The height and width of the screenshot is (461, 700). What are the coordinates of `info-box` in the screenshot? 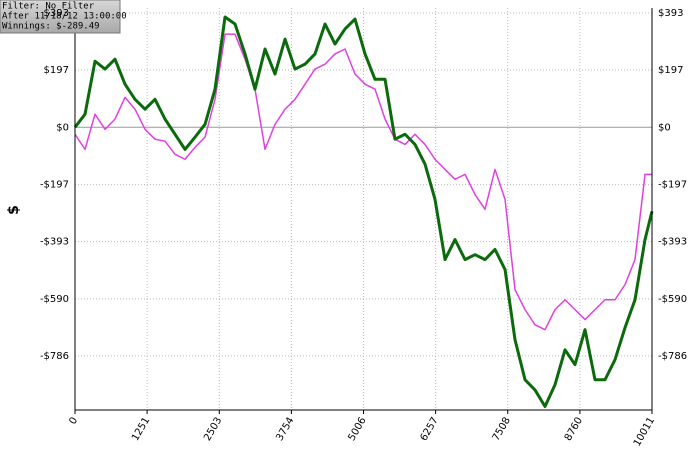 It's located at (60, 17).